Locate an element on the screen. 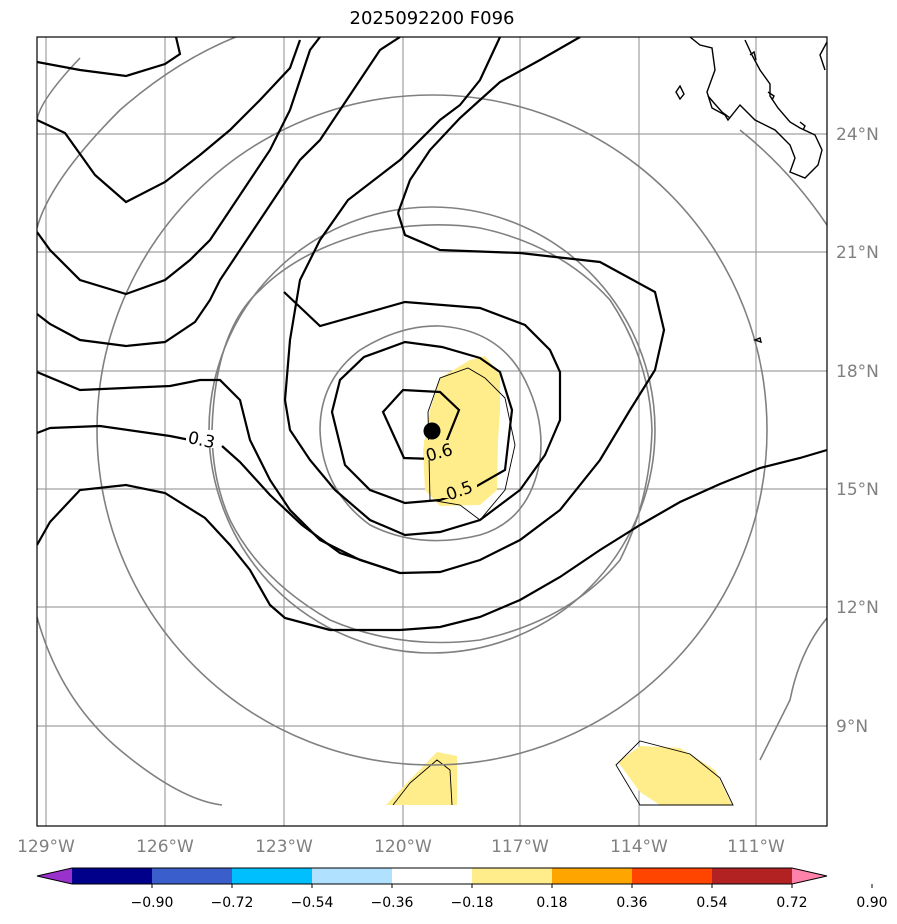 The height and width of the screenshot is (924, 897). contour-label-0-3: 0.3 is located at coordinates (201, 440).